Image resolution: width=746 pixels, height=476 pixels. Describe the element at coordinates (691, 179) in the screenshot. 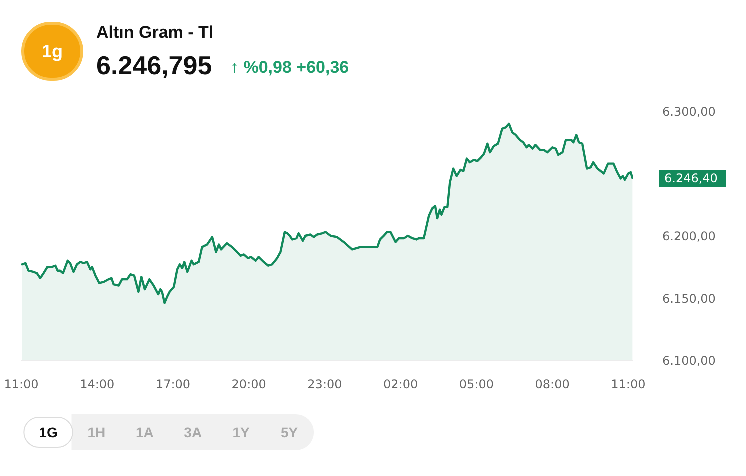

I see `text: 6.246,40` at that location.